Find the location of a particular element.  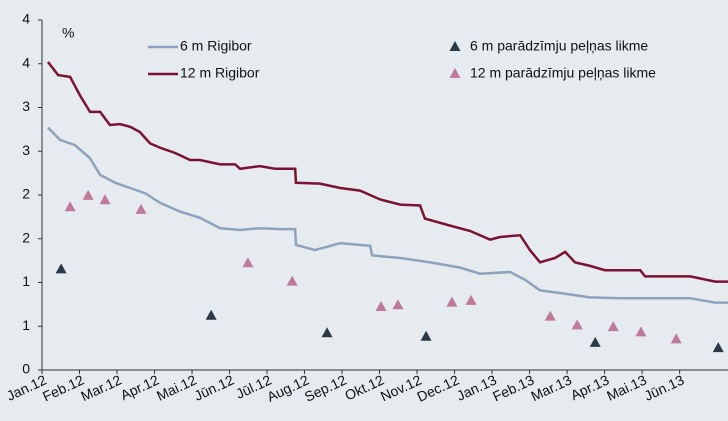

x-tick-label: Apr.12 is located at coordinates (140, 387).